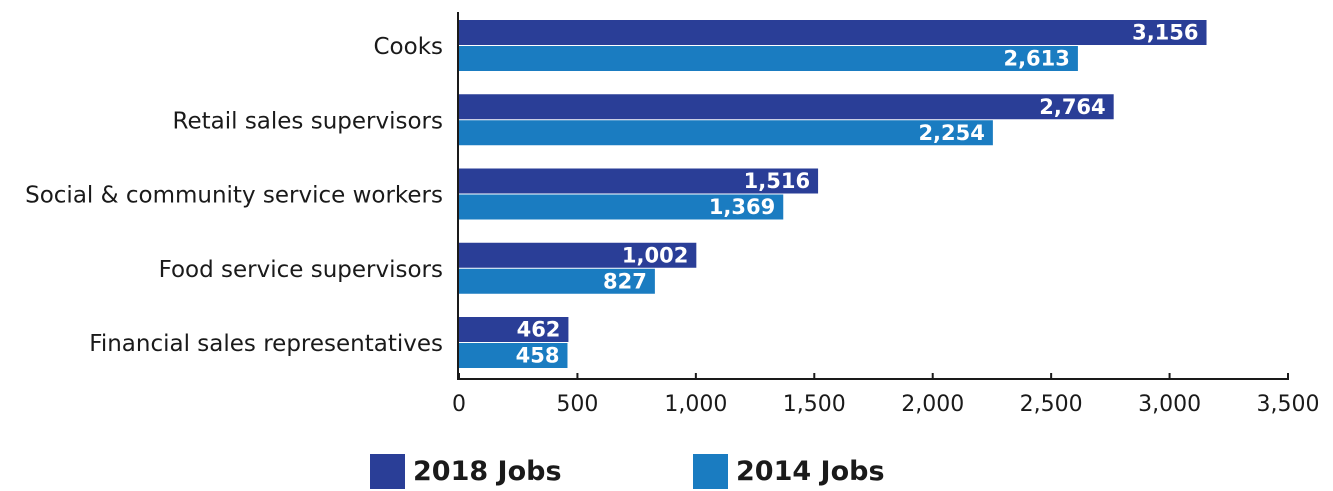 The height and width of the screenshot is (491, 1333). What do you see at coordinates (768, 58) in the screenshot?
I see `bar-2014-jobs-cooks` at bounding box center [768, 58].